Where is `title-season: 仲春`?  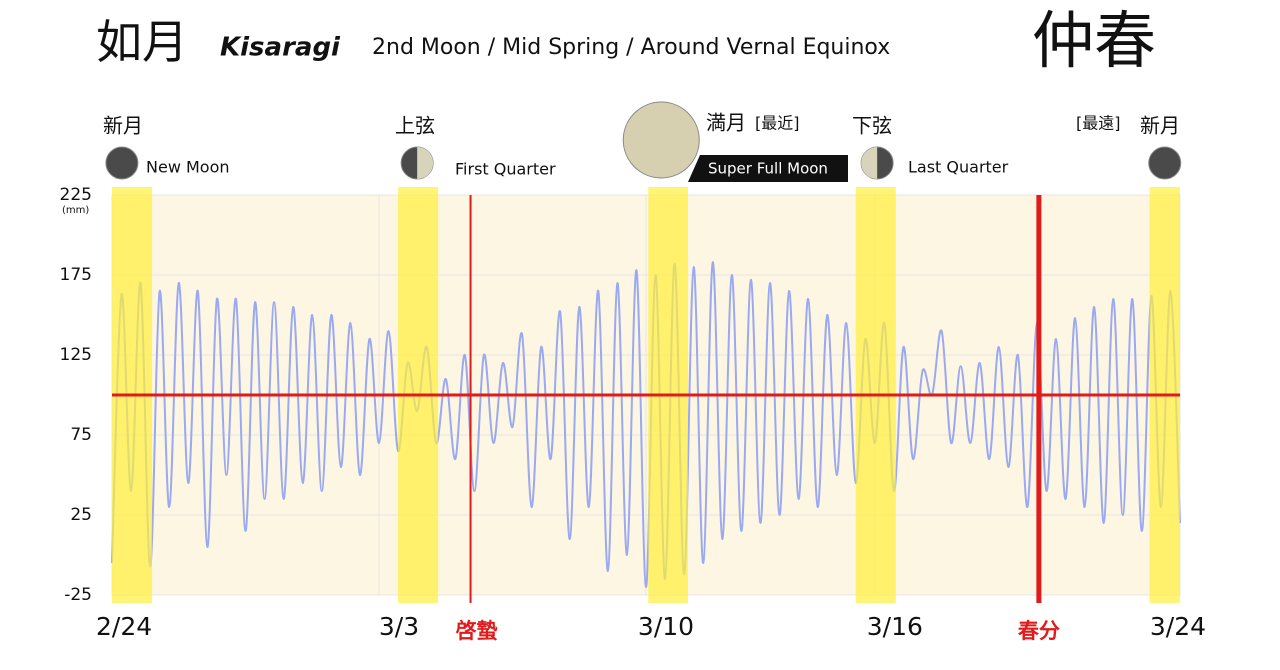 title-season: 仲春 is located at coordinates (1094, 40).